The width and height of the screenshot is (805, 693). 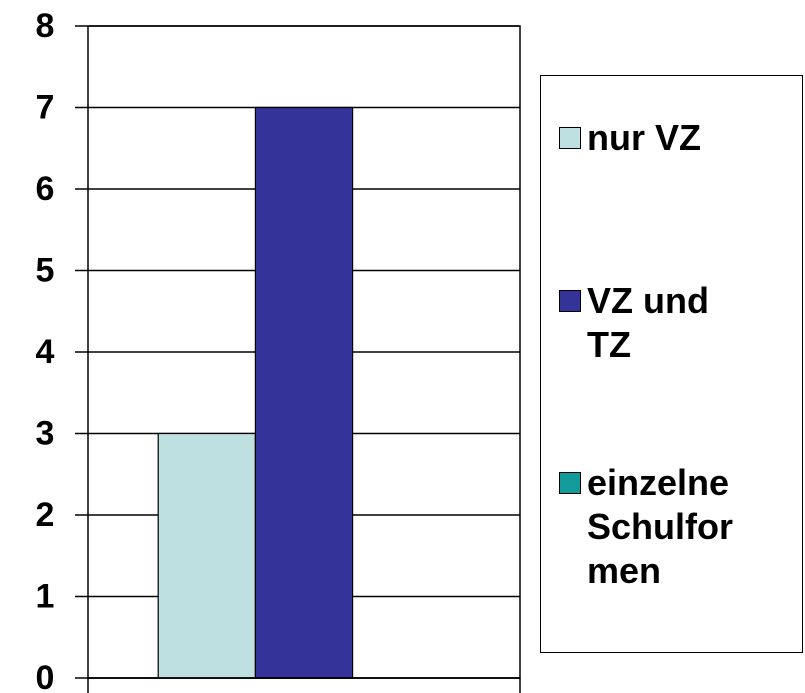 I want to click on y-tick-label: 1, so click(x=45, y=596).